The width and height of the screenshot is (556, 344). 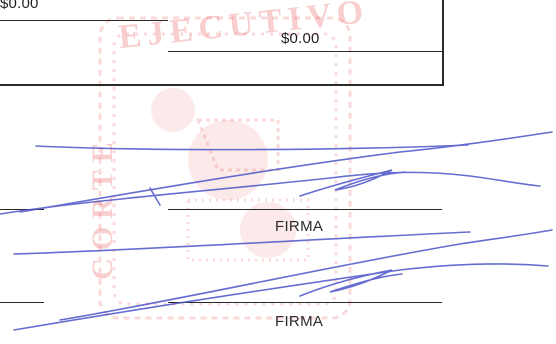 I want to click on box-bottom-border, so click(x=222, y=85).